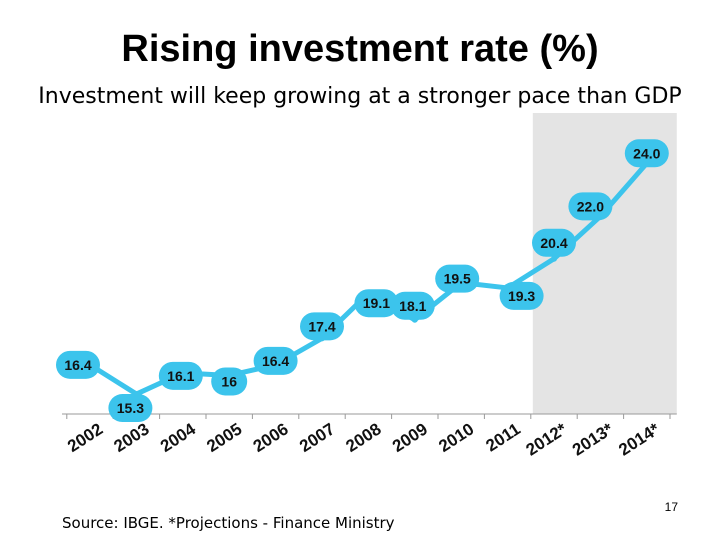 This screenshot has width=720, height=540. I want to click on data-label: 22.0, so click(590, 206).